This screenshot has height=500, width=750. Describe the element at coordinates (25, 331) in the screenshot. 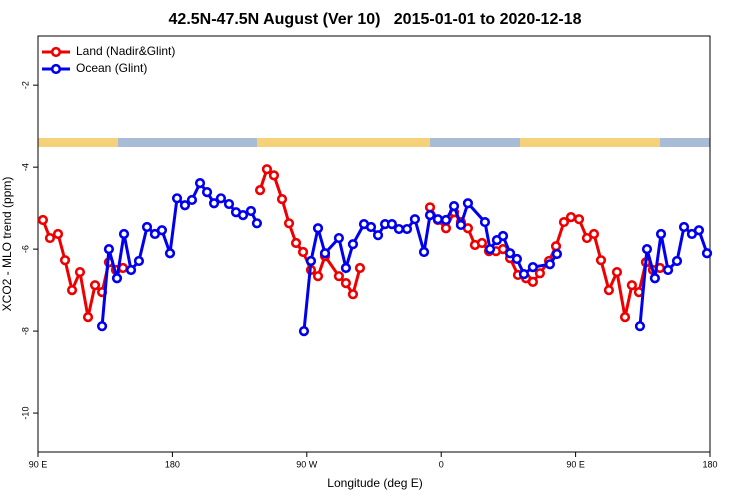

I see `y-tick-label: -8` at that location.